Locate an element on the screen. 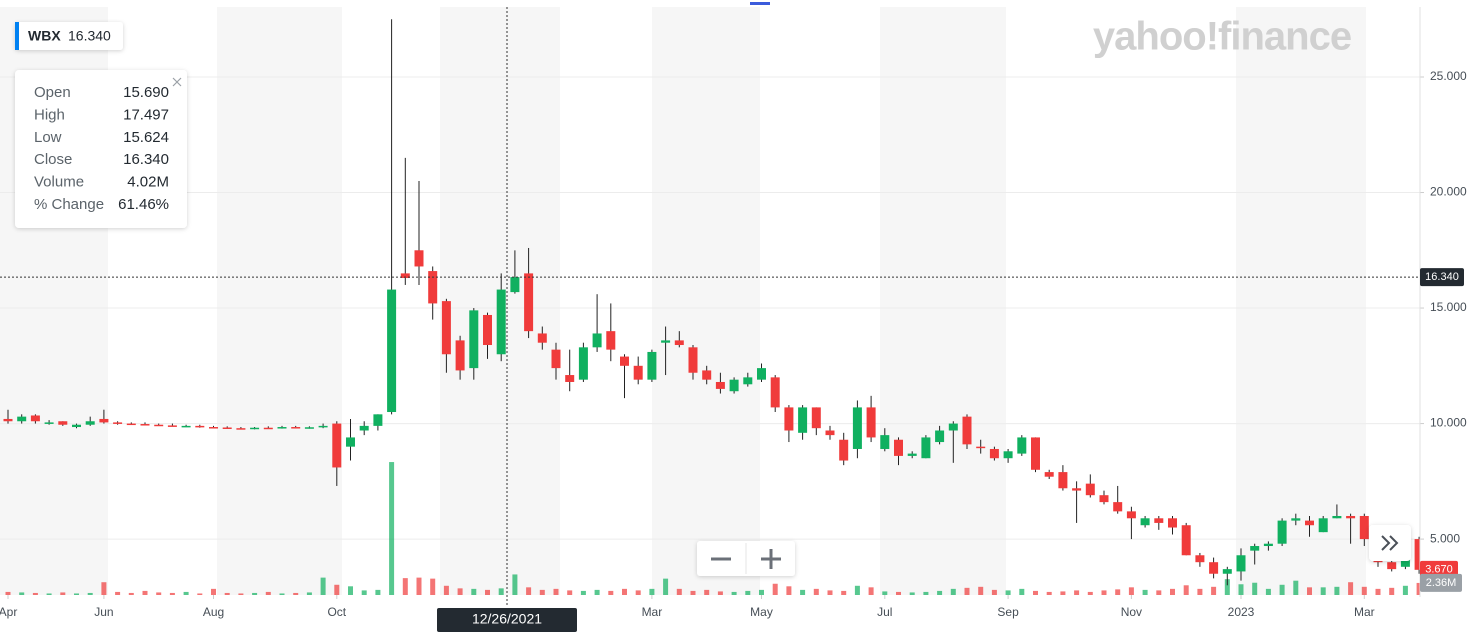 Image resolution: width=1467 pixels, height=632 pixels. tooltip-close is located at coordinates (177, 82).